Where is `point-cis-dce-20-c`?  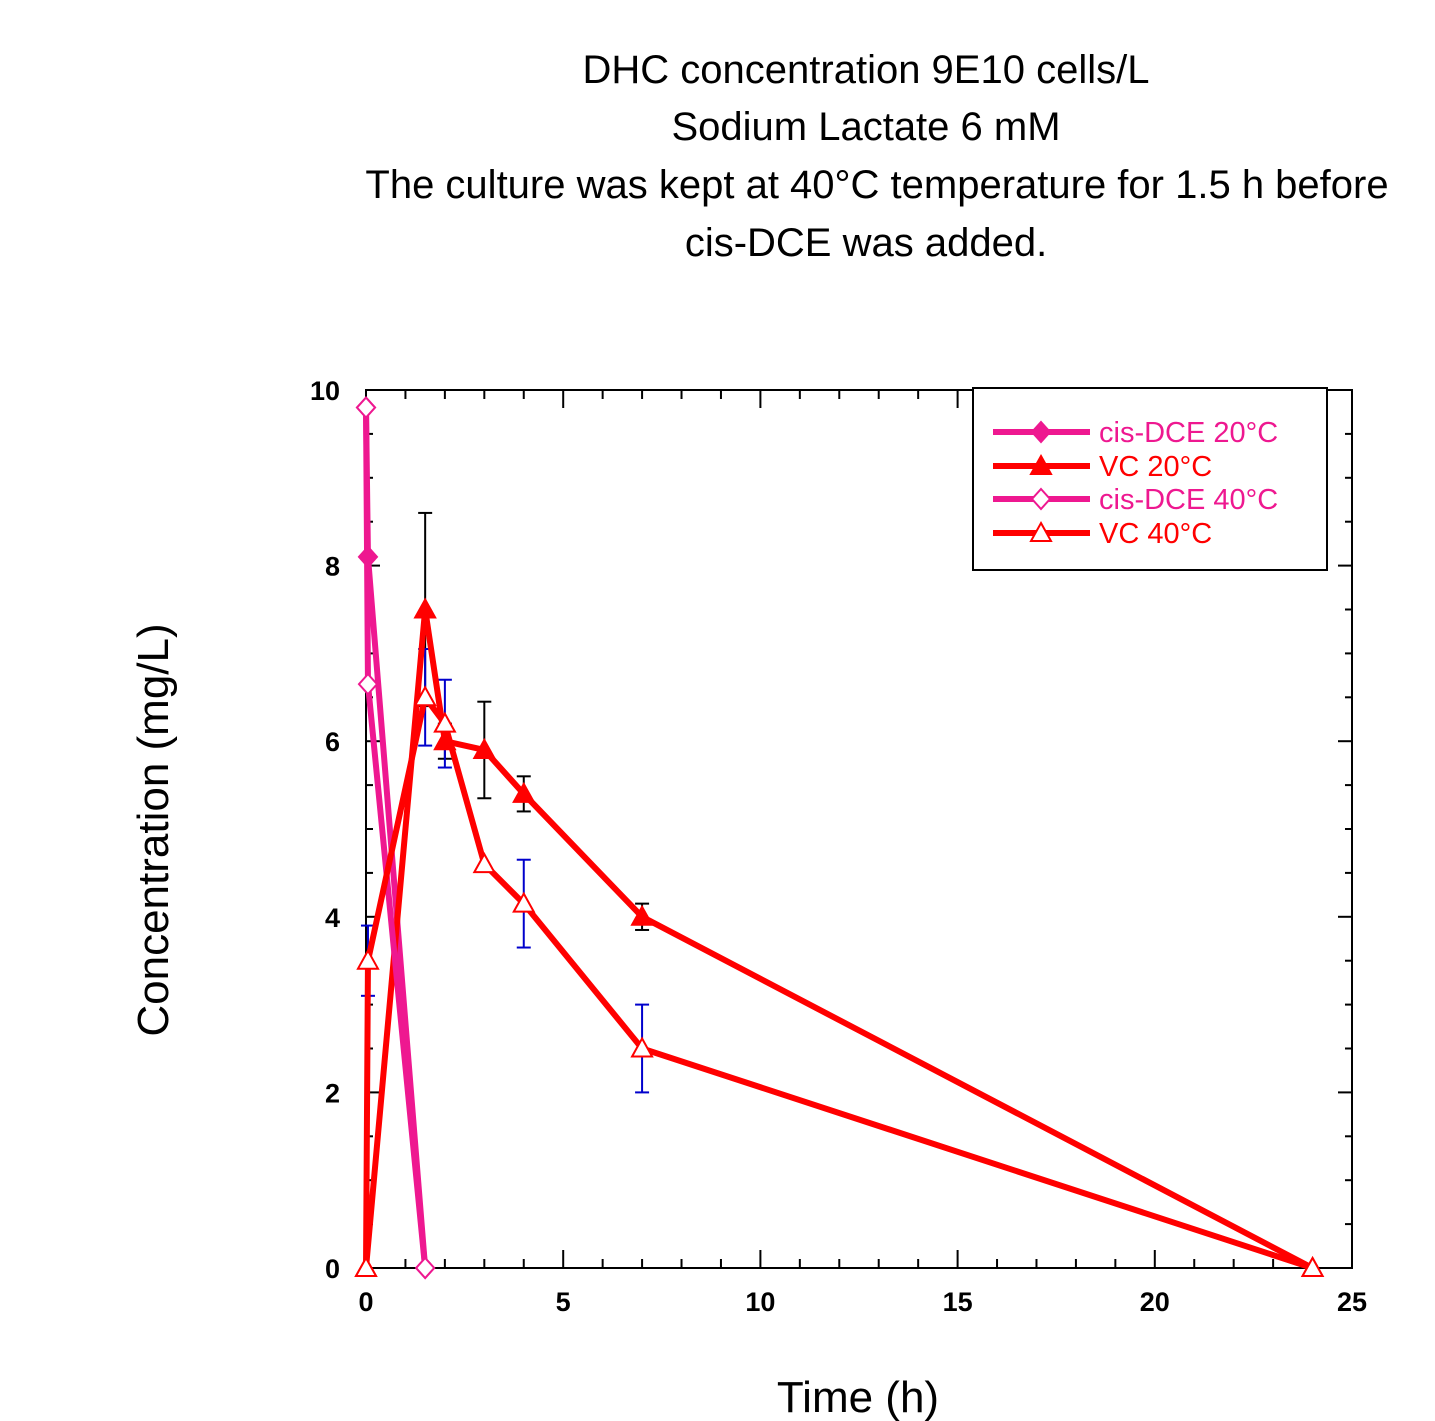 point-cis-dce-20-c is located at coordinates (368, 557).